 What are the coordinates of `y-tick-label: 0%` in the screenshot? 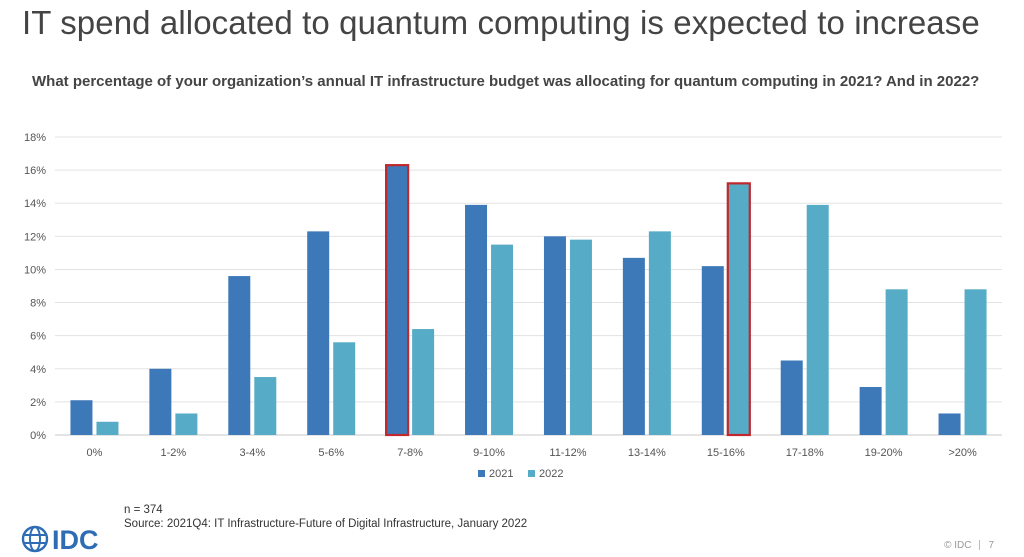 It's located at (38, 436).